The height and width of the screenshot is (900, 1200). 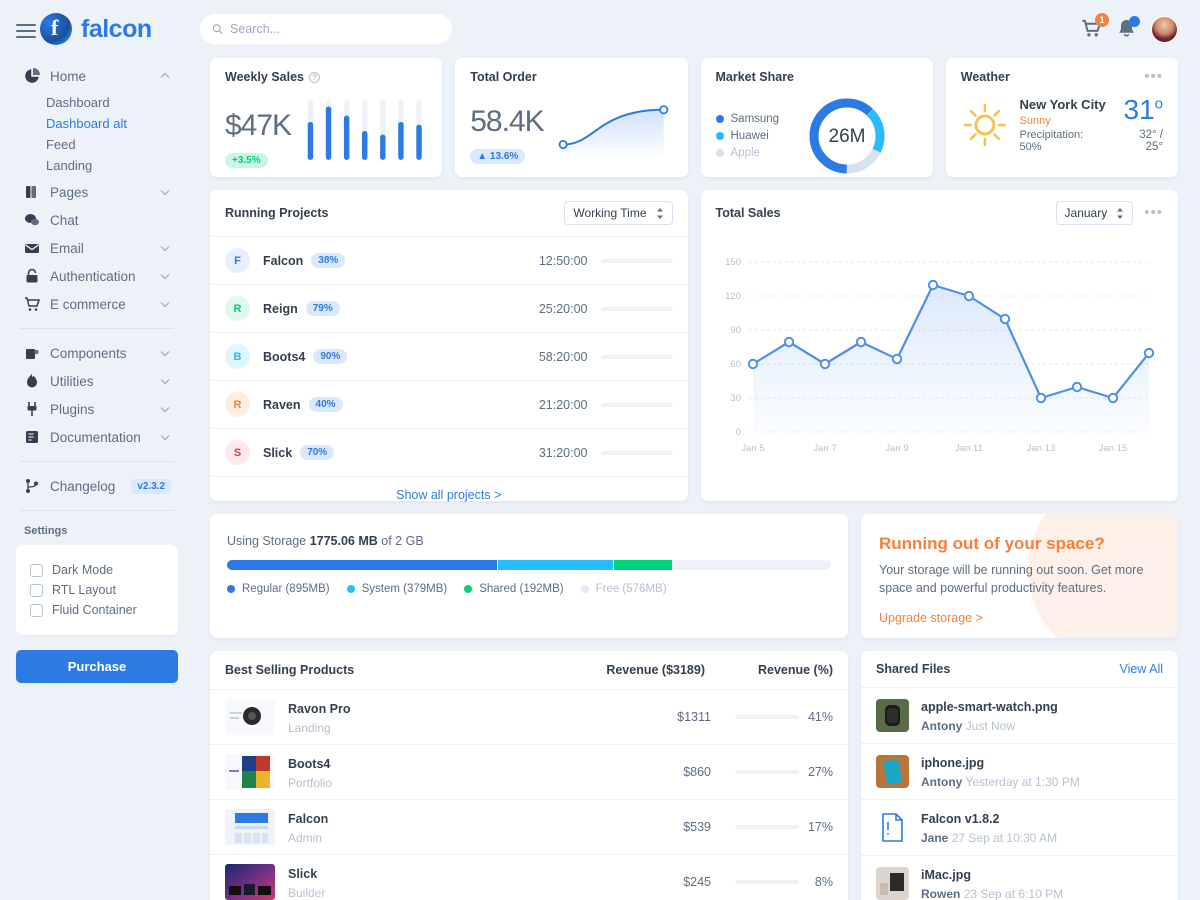 I want to click on sidebar-item-dashboard: Dashboard, so click(x=78, y=102).